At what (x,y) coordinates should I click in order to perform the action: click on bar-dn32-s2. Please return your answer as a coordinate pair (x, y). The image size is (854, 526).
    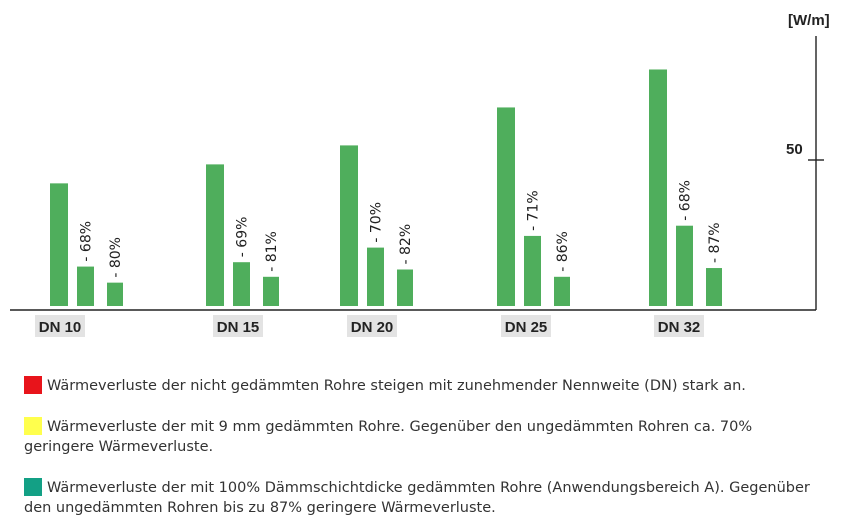
    Looking at the image, I should click on (684, 265).